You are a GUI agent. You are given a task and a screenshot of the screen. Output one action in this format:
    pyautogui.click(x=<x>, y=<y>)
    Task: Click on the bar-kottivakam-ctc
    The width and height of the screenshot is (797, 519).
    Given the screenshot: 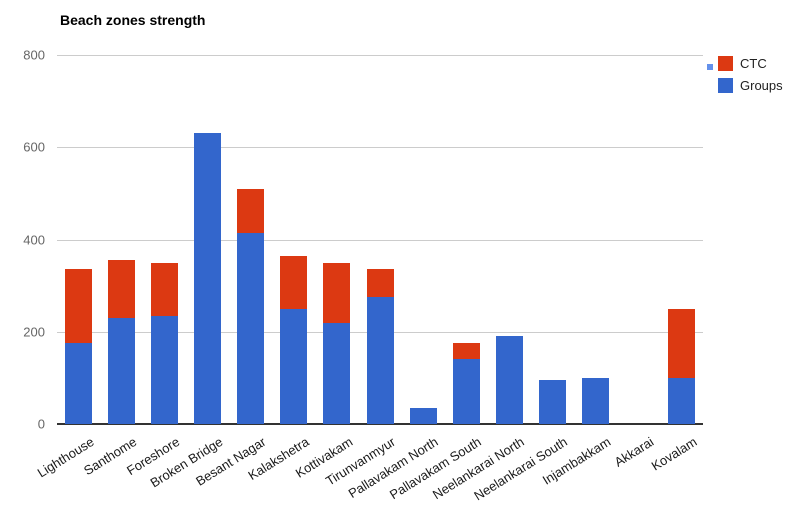 What is the action you would take?
    pyautogui.click(x=337, y=292)
    